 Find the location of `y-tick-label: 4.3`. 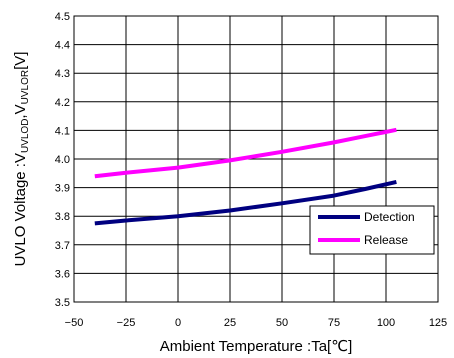

y-tick-label: 4.3 is located at coordinates (62, 74).